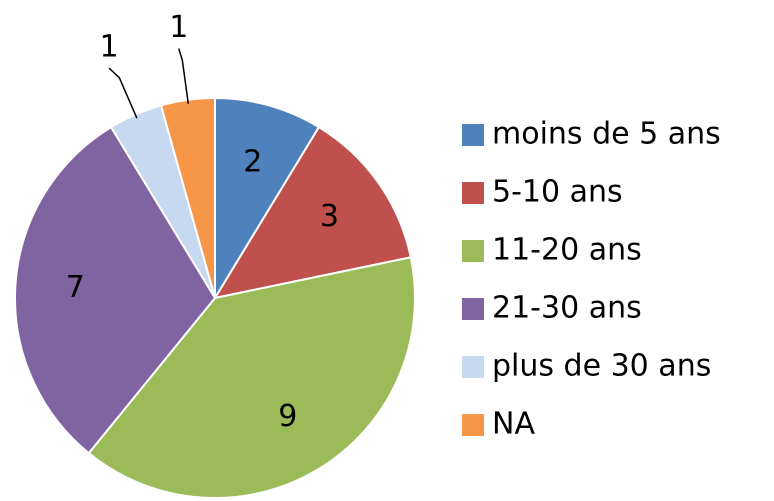  What do you see at coordinates (329, 216) in the screenshot?
I see `data-label: 3` at bounding box center [329, 216].